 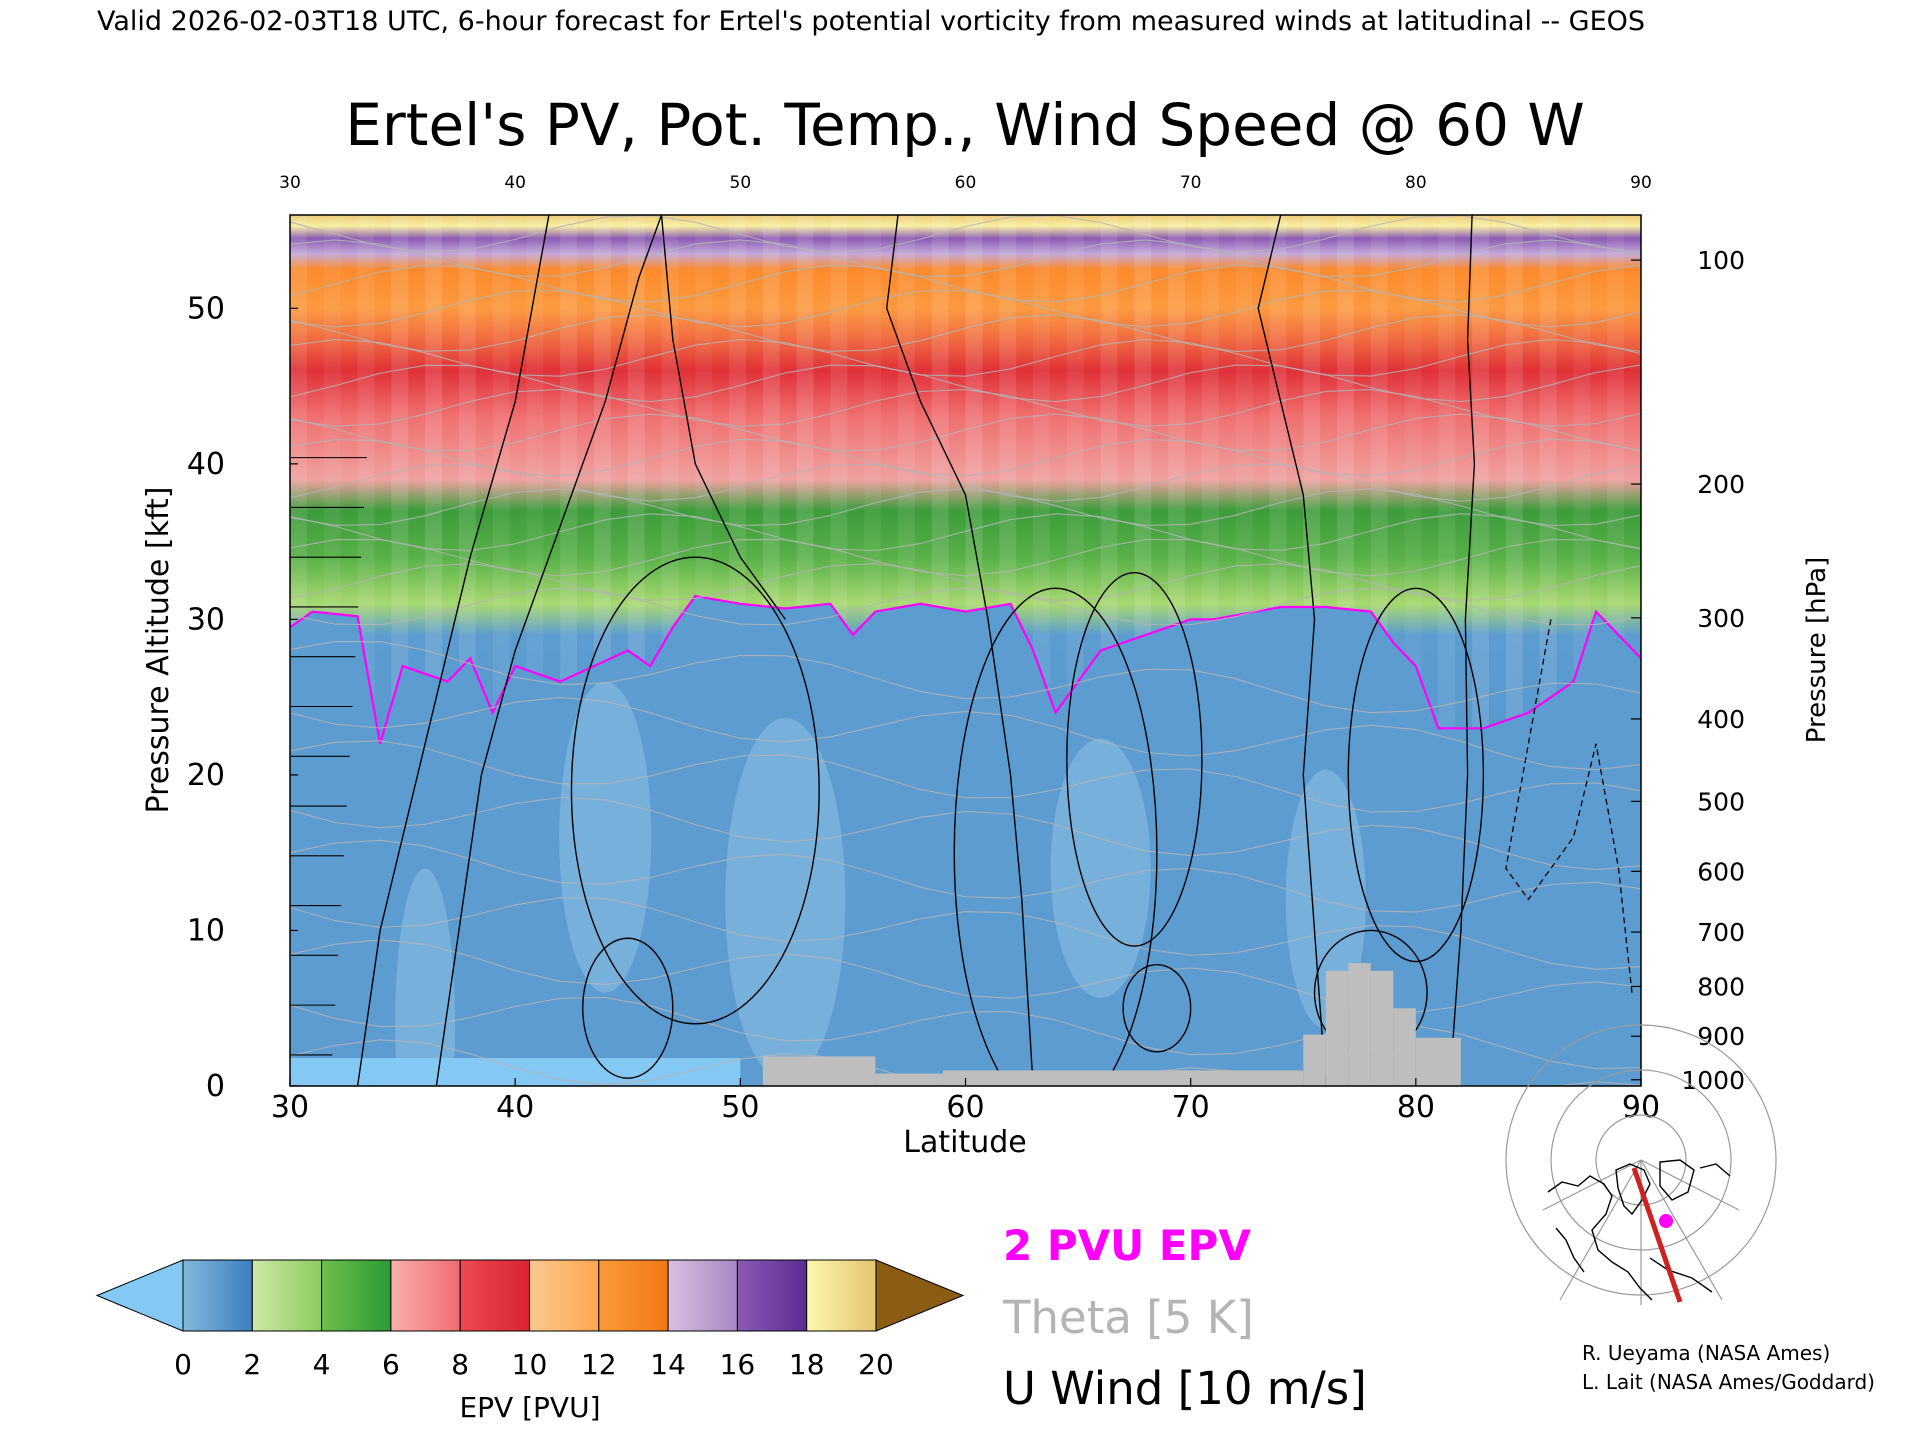 I want to click on pressure-tick-label: 500, so click(x=1721, y=801).